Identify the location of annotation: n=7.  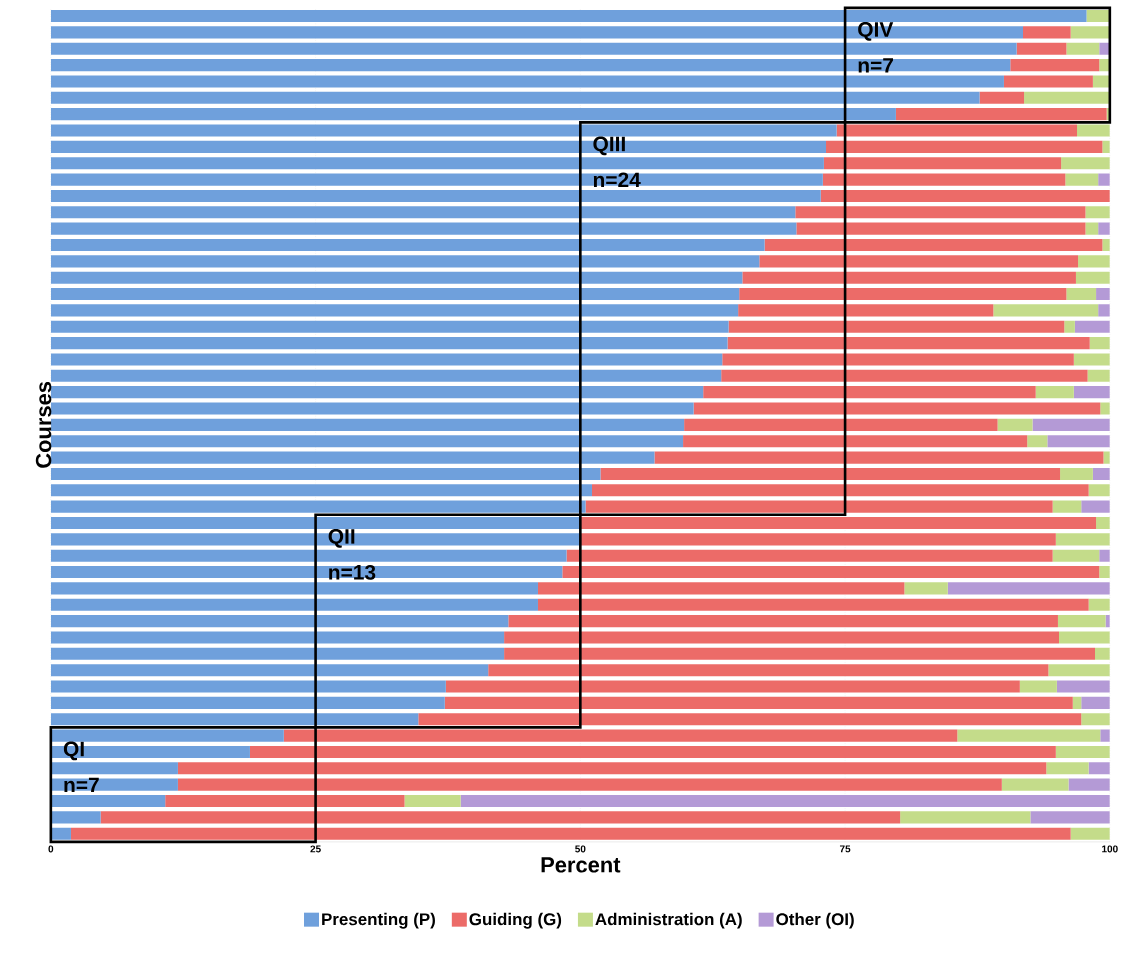
(876, 65).